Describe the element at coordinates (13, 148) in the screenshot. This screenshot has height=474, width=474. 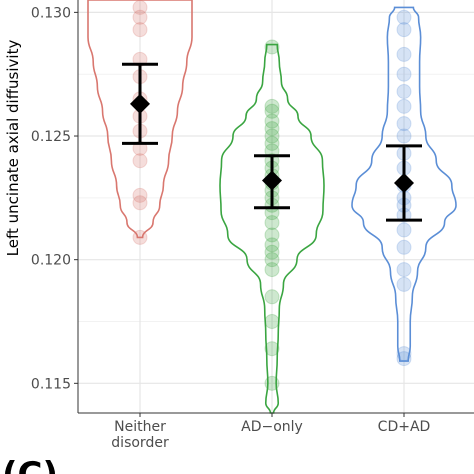
I see `y-axis-title: Left uncinate axial diffusivity` at that location.